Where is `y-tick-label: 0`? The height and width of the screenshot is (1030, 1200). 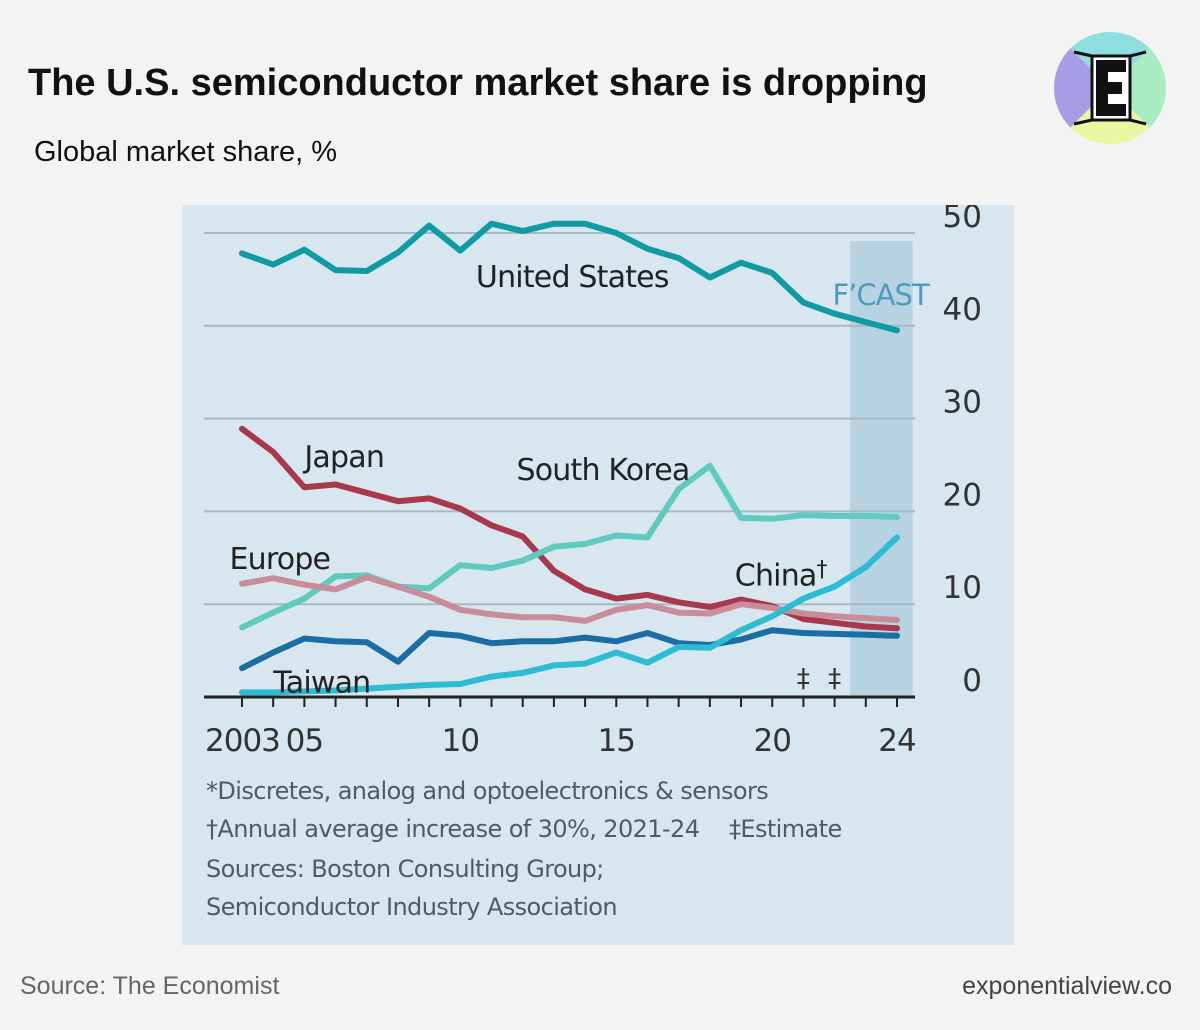 y-tick-label: 0 is located at coordinates (972, 681).